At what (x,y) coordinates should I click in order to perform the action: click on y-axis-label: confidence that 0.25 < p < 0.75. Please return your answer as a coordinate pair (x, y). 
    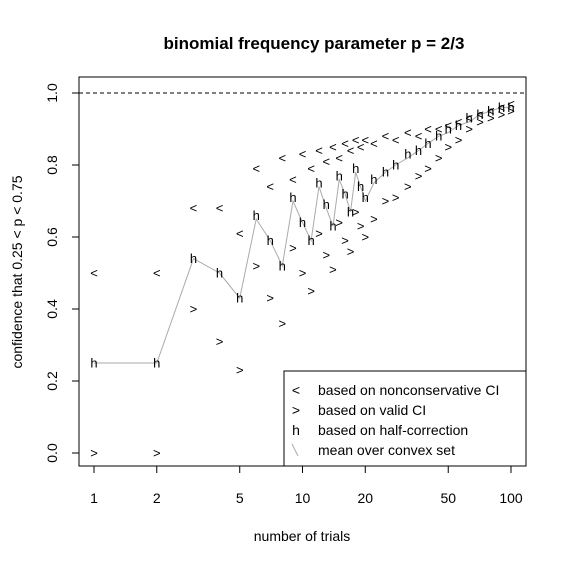
    Looking at the image, I should click on (17, 271).